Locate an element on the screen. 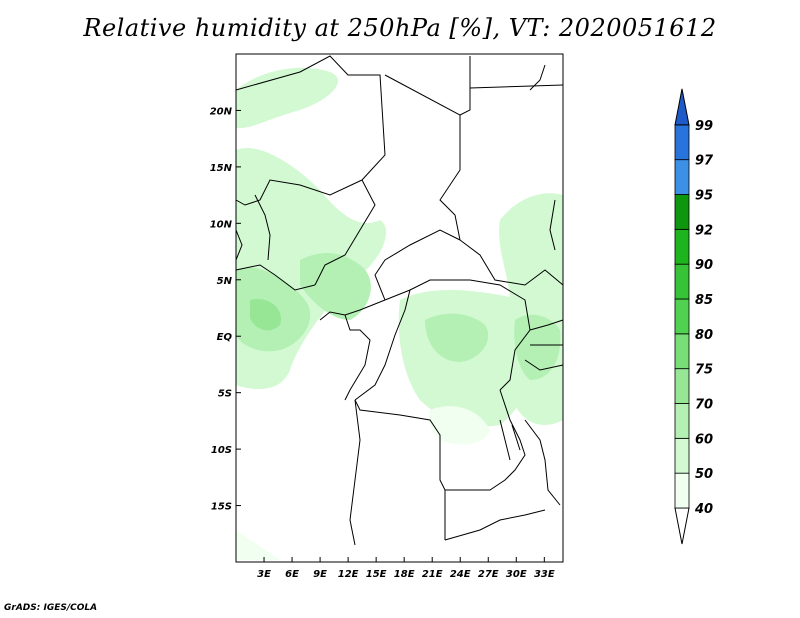 The height and width of the screenshot is (618, 800). lon-tick-label: 18E is located at coordinates (404, 574).